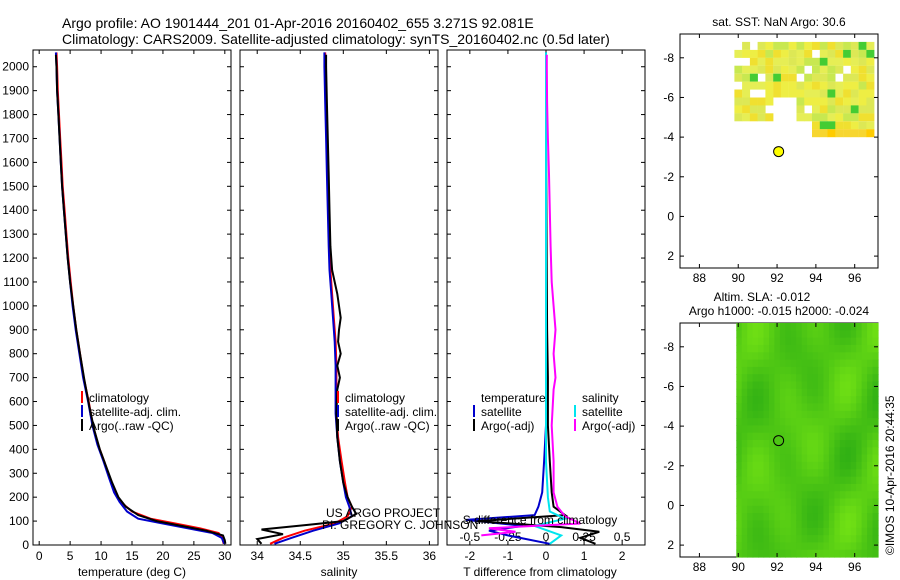  Describe the element at coordinates (132, 556) in the screenshot. I see `x-tick-label: 15` at that location.